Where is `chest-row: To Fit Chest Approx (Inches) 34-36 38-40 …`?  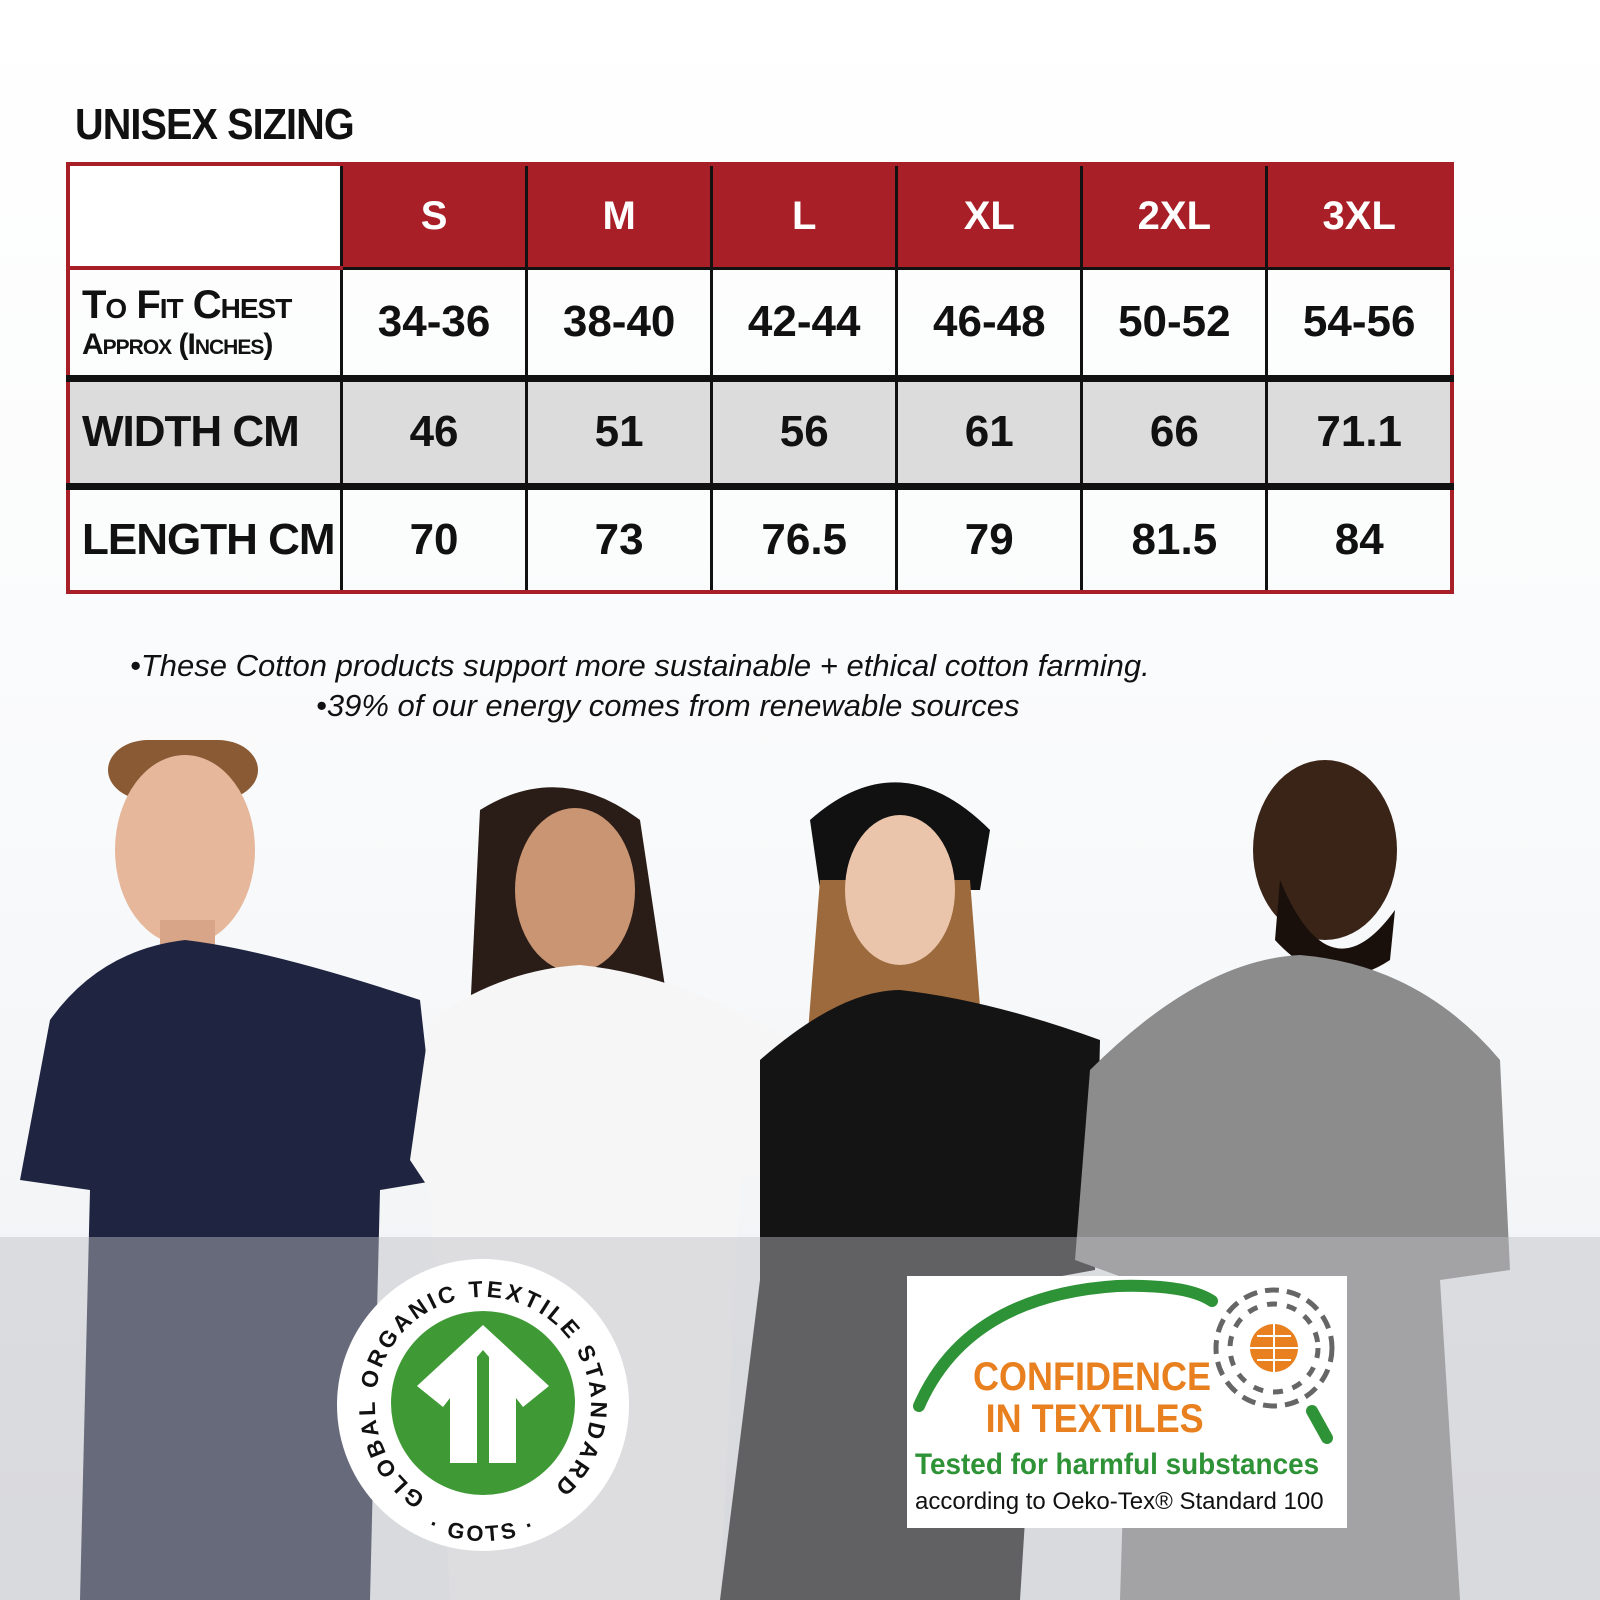
chest-row: To Fit Chest Approx (Inches) 34-36 38-40 … is located at coordinates (760, 323).